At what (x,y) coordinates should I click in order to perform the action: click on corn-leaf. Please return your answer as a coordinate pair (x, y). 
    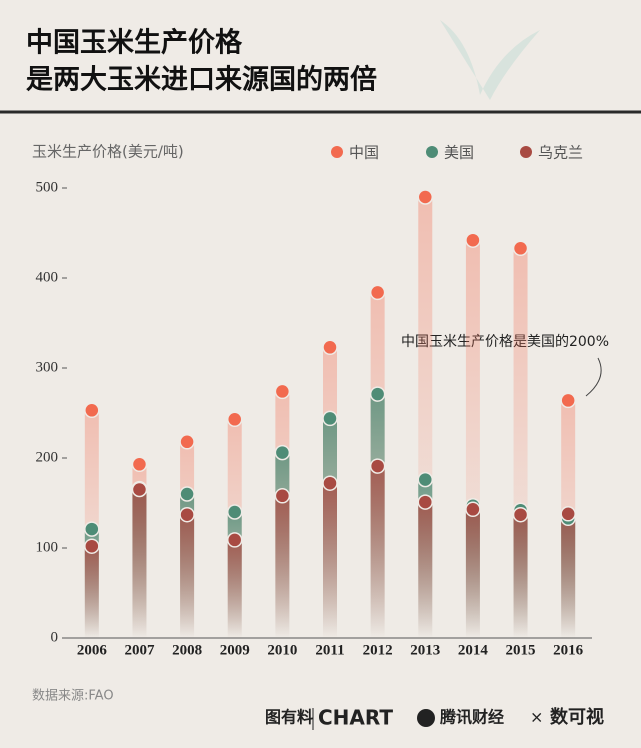
    Looking at the image, I should click on (490, 60).